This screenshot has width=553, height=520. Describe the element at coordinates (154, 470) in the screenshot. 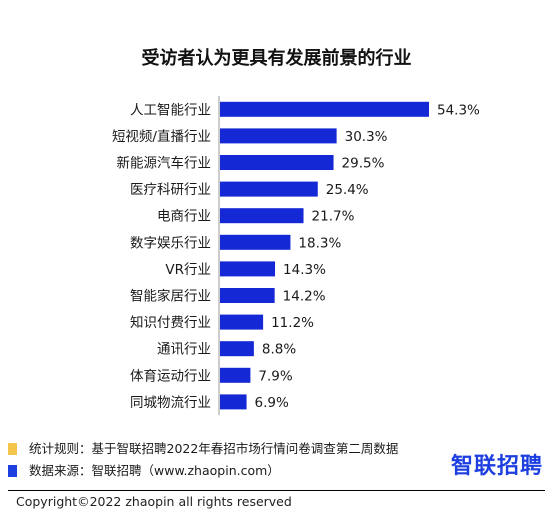

I see `data-source-text: 数据来源：智联招聘（www.zhaopin.com）` at that location.